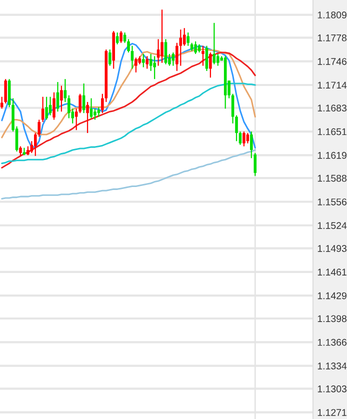 The width and height of the screenshot is (347, 419). I want to click on y-tick-label: 1.1588, so click(332, 178).